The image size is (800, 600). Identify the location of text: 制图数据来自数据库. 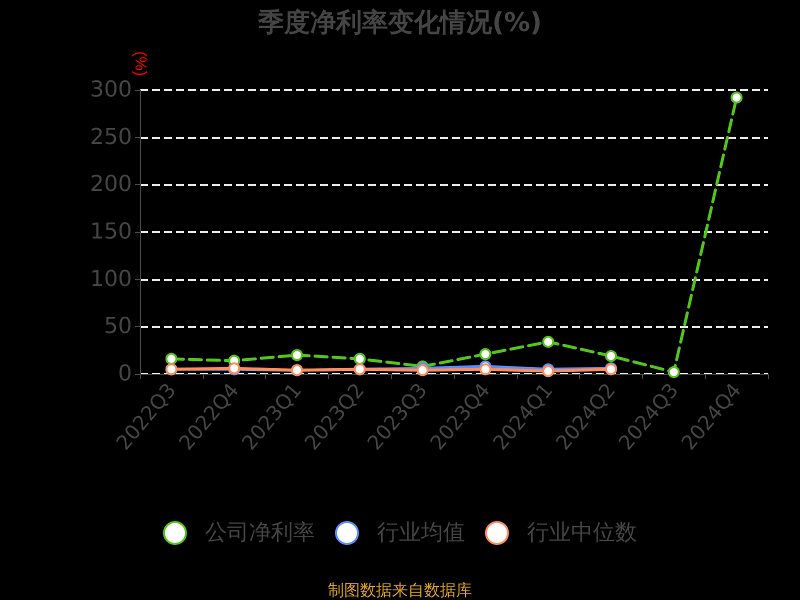
(400, 590).